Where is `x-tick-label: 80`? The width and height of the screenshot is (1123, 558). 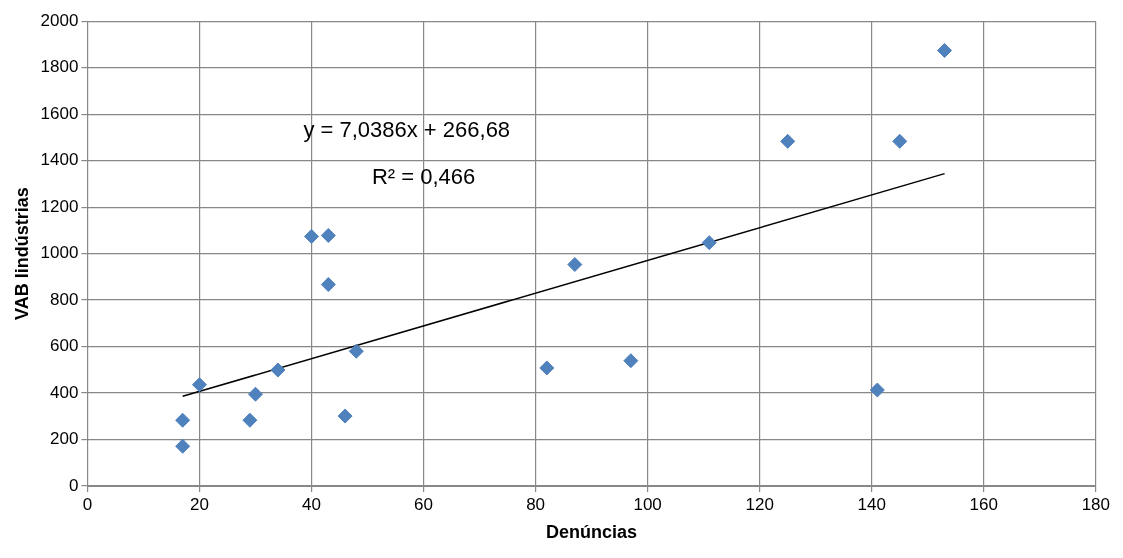
x-tick-label: 80 is located at coordinates (536, 504).